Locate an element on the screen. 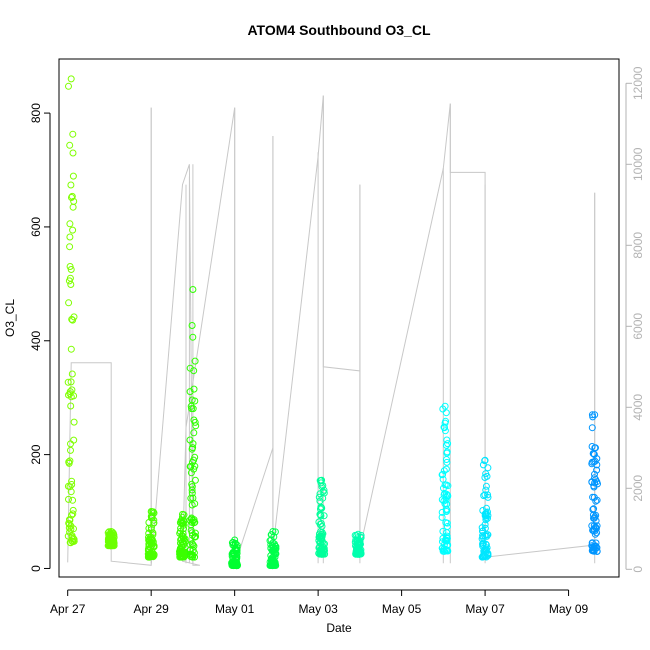 The width and height of the screenshot is (650, 650). y-axis-label: O3_CL is located at coordinates (10, 318).